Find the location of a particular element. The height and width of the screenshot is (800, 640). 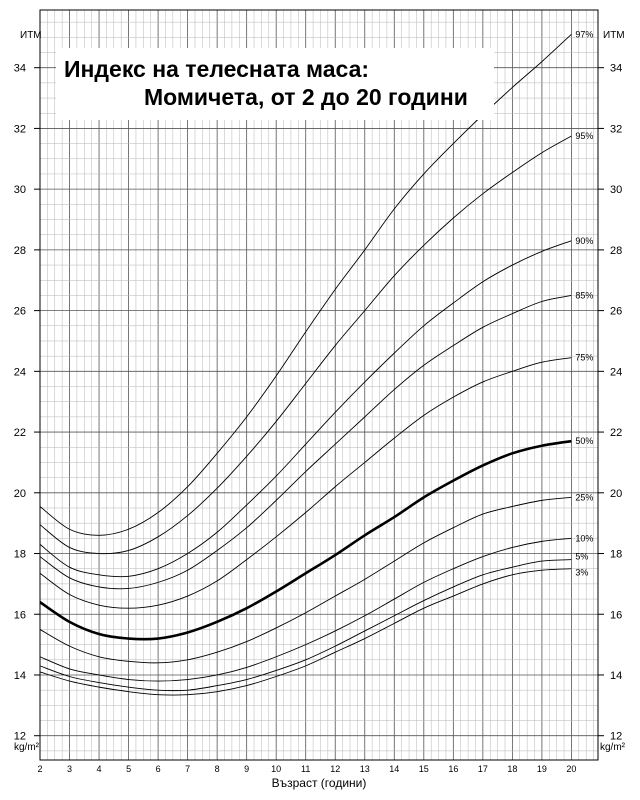

x-tick-label: 15 is located at coordinates (424, 769).